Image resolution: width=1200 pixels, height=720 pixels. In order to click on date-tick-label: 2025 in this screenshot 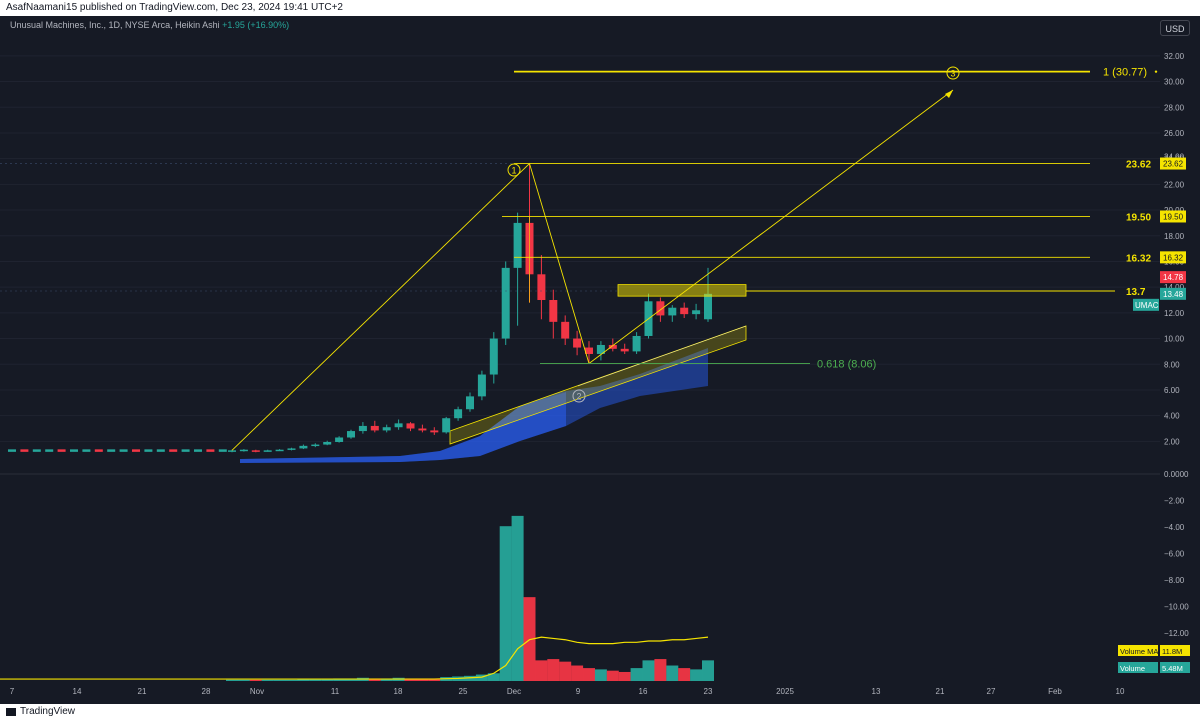, I will do `click(785, 691)`.